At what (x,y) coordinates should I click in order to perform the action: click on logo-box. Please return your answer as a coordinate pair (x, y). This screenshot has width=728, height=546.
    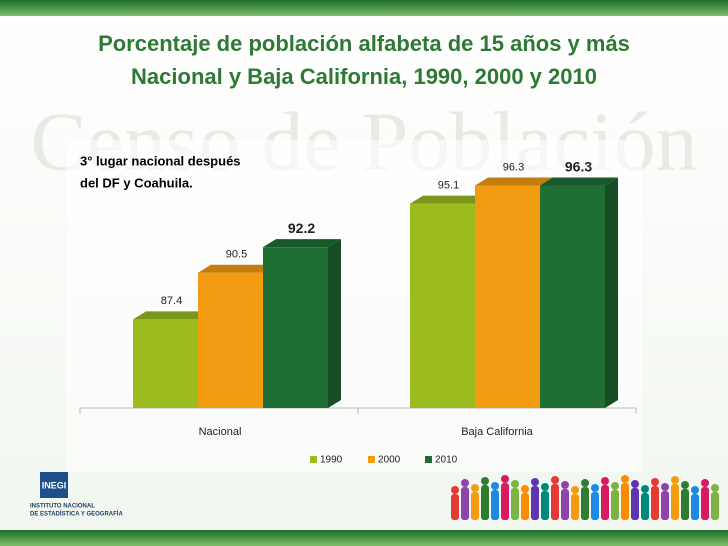
    Looking at the image, I should click on (54, 485).